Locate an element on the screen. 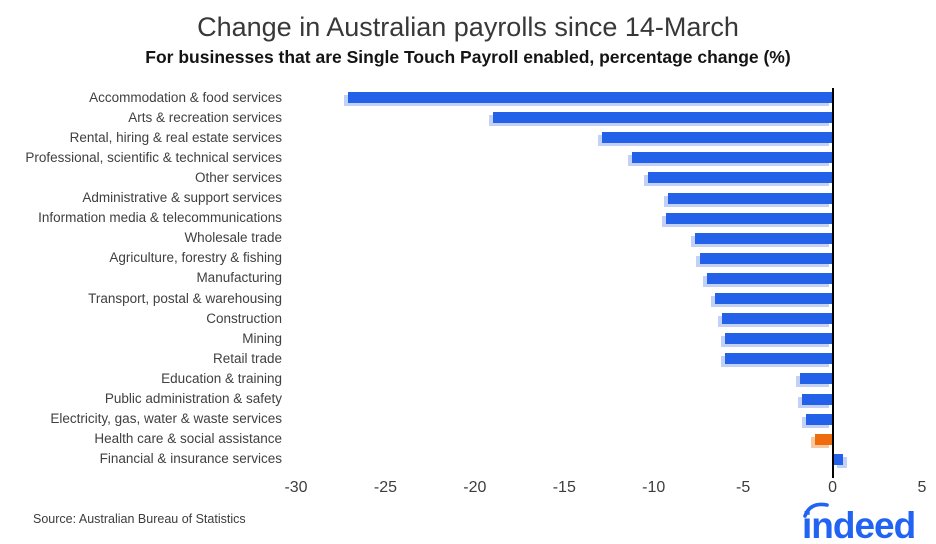 The image size is (936, 544). indeed-logo-text: indeed is located at coordinates (858, 524).